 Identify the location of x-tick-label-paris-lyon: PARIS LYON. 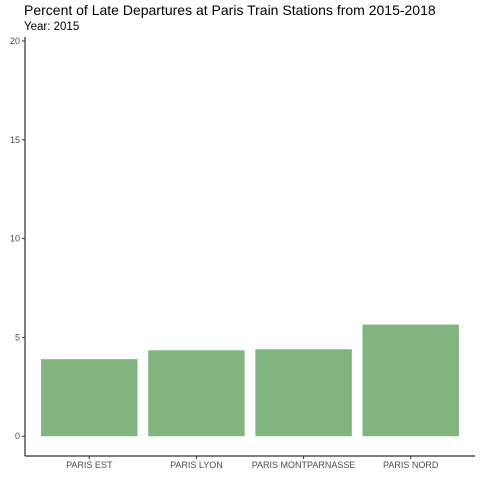
(196, 465).